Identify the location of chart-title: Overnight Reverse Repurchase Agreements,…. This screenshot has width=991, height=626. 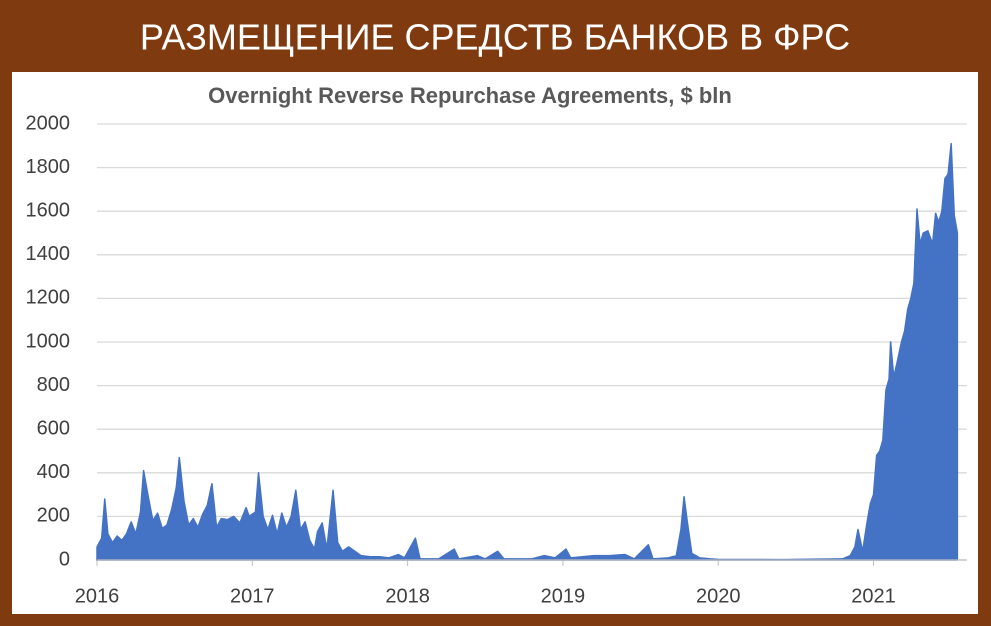
(470, 95).